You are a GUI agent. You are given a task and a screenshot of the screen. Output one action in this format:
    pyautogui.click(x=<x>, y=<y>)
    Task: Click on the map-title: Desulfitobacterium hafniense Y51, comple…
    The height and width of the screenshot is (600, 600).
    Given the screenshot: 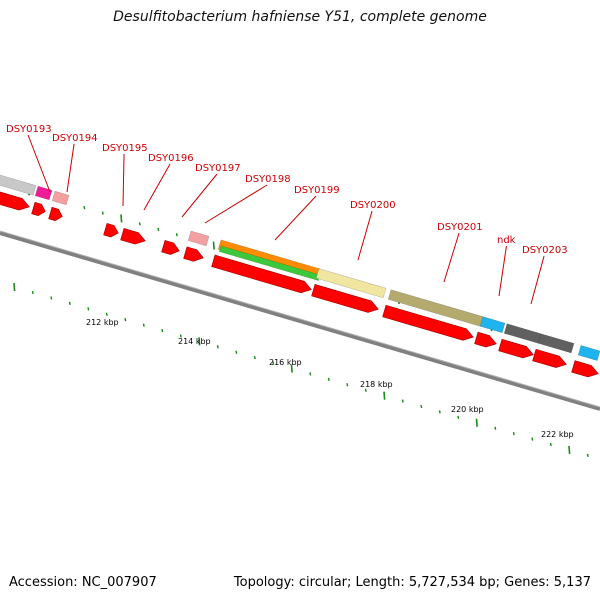 What is the action you would take?
    pyautogui.click(x=300, y=17)
    